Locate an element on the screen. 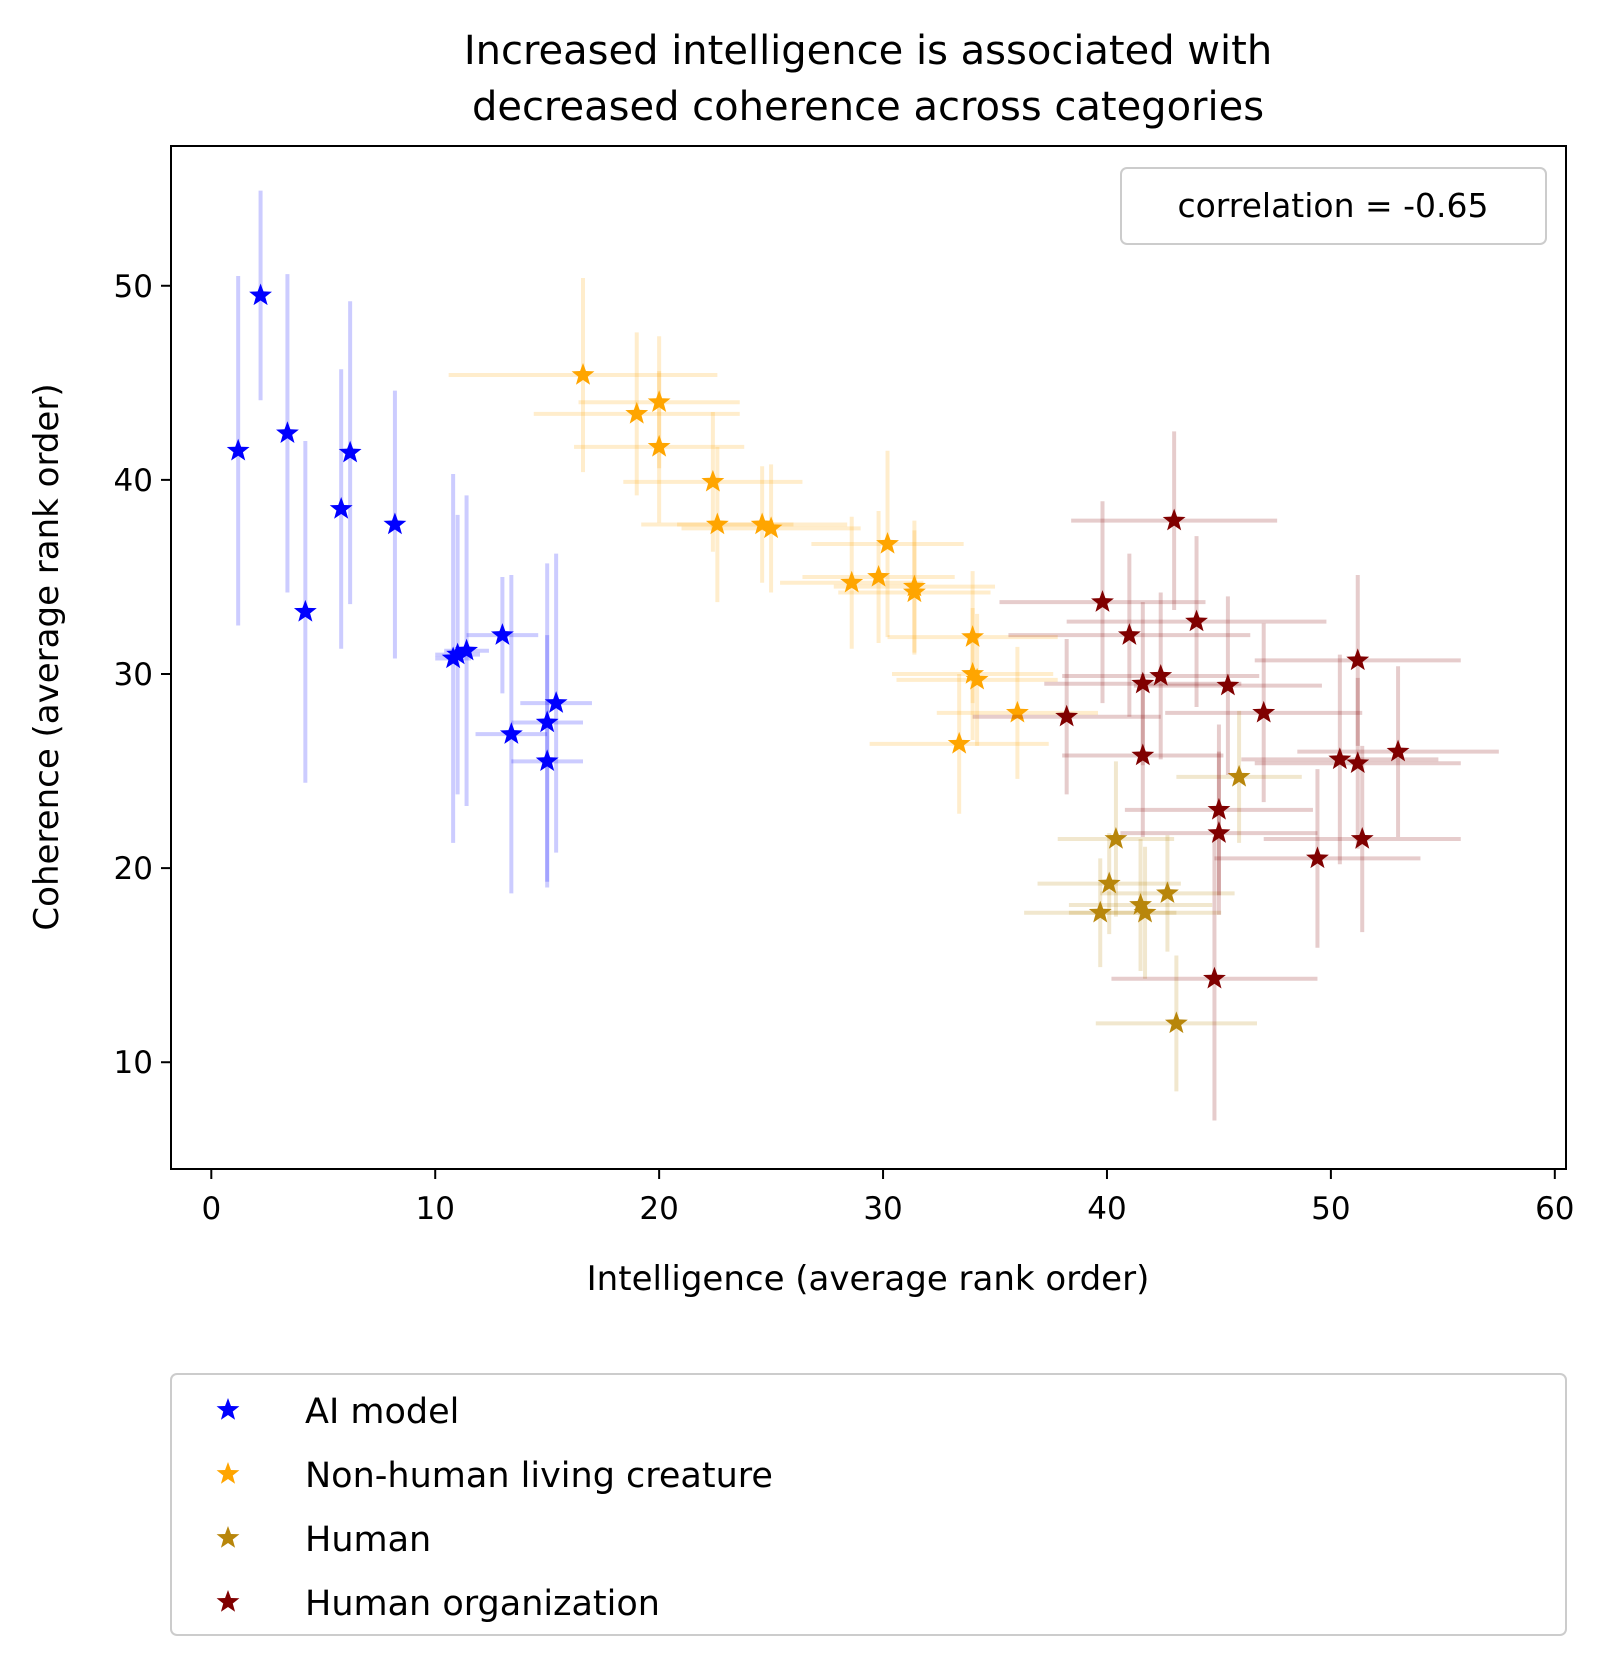 The width and height of the screenshot is (1614, 1665). markers-human is located at coordinates (1169, 899).